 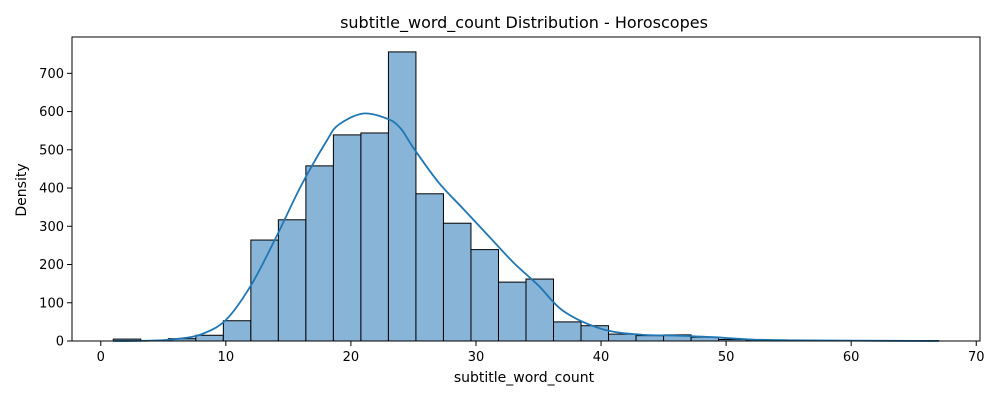 I want to click on y-tick-label: 500, so click(x=51, y=150).